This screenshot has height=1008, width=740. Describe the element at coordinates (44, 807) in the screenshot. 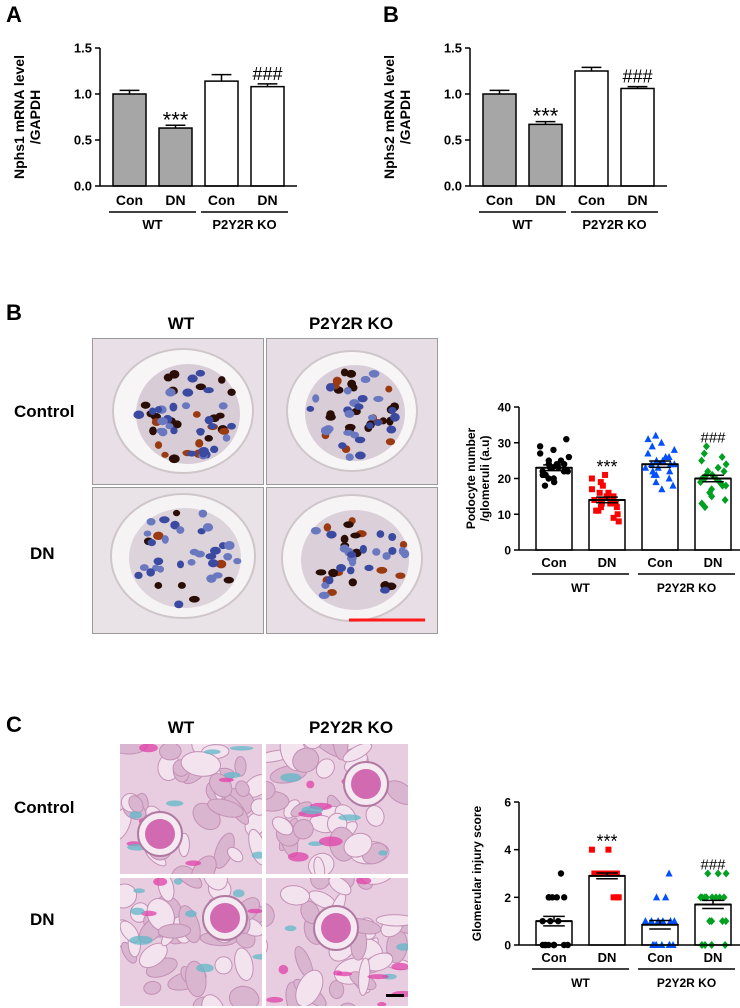

I see `micro-c-row-control: Control` at that location.